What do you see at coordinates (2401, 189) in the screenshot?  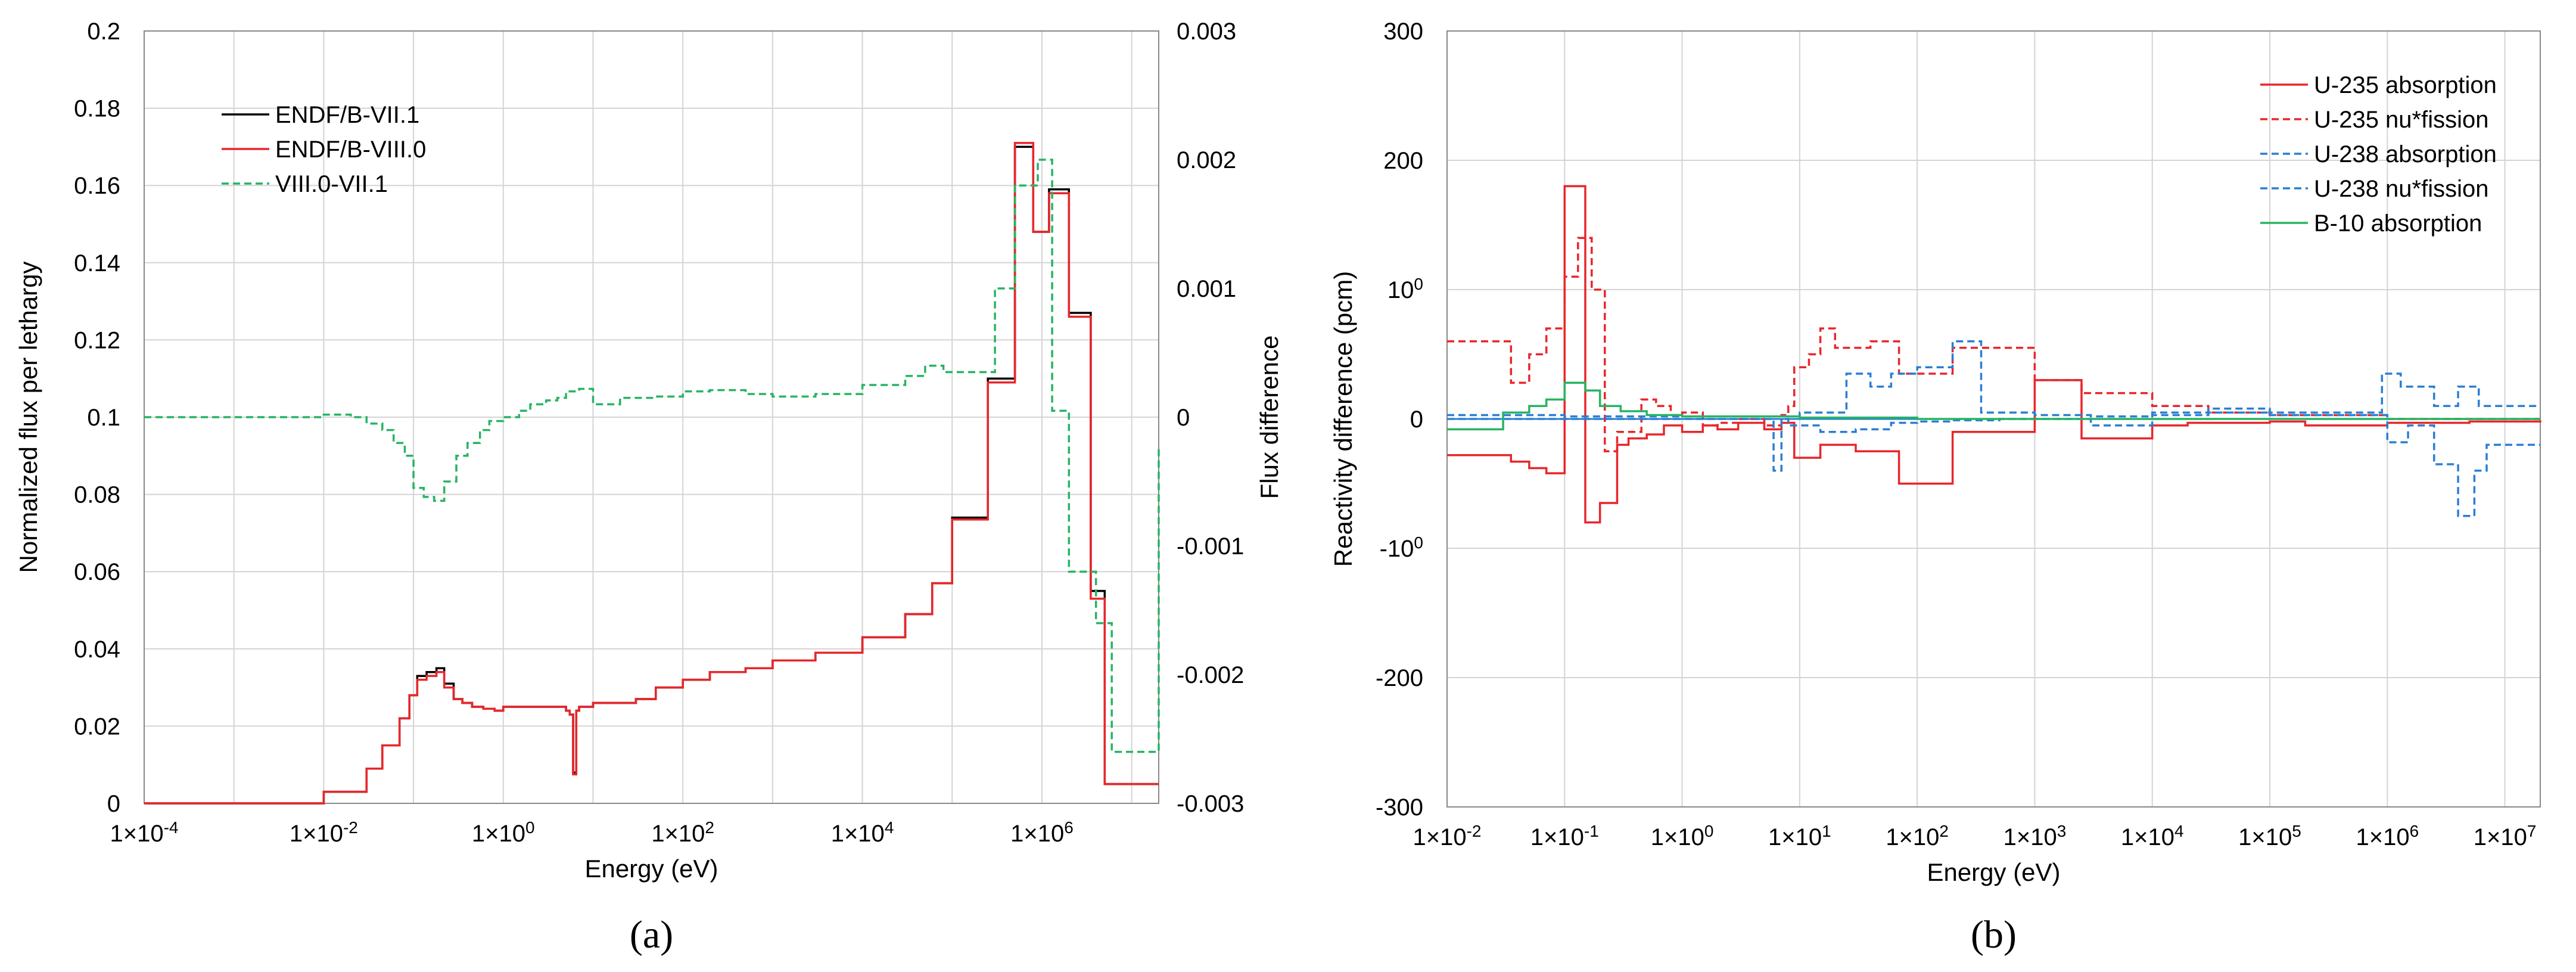 I see `legend-label: U-238 nu*fission` at bounding box center [2401, 189].